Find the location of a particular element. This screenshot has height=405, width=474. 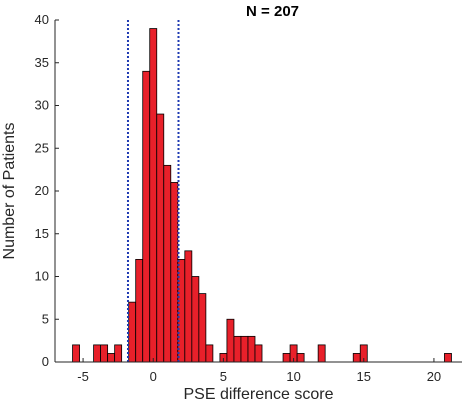

y-tick-label: 15 is located at coordinates (42, 233).